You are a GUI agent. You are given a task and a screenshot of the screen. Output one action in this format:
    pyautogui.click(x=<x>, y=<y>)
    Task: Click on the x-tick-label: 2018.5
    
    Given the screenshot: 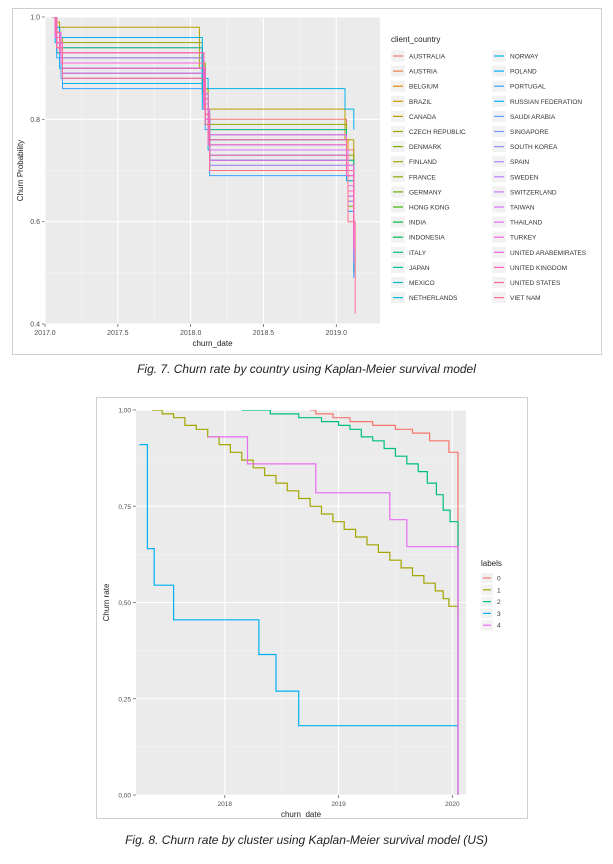 What is the action you would take?
    pyautogui.click(x=264, y=333)
    